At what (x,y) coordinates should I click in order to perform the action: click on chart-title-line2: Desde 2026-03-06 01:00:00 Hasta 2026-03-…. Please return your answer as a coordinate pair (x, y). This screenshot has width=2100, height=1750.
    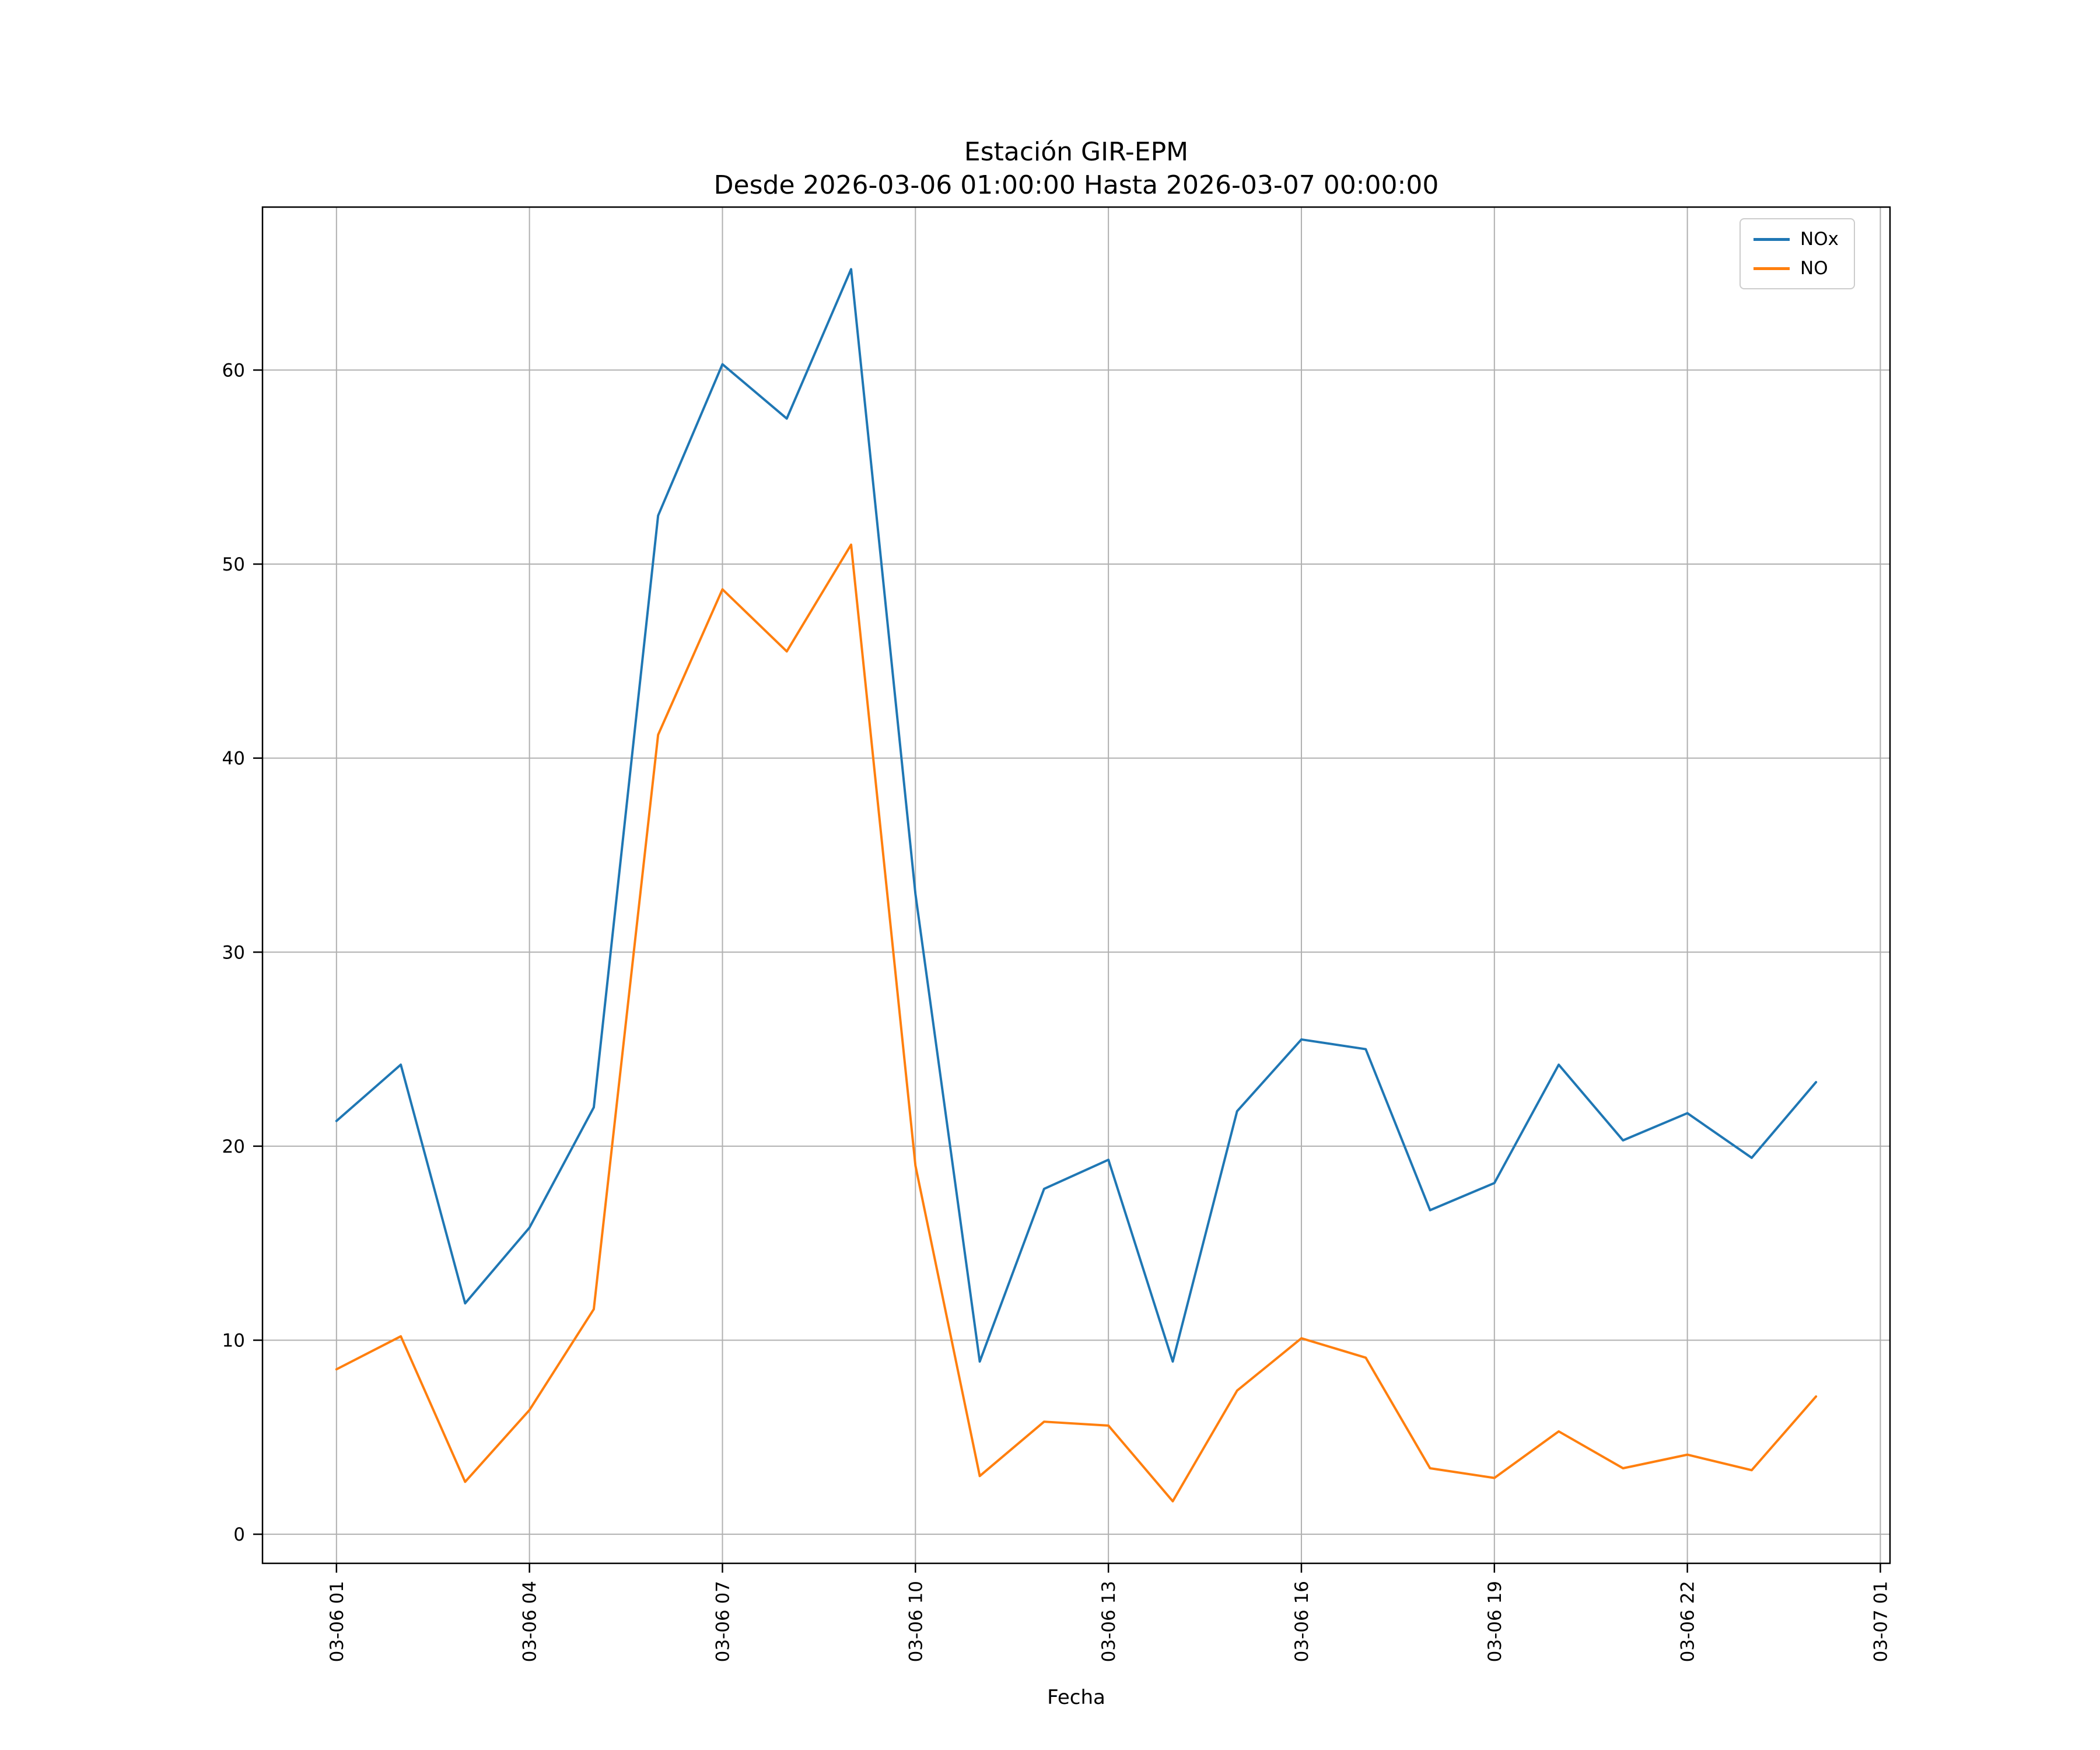
    Looking at the image, I should click on (1076, 185).